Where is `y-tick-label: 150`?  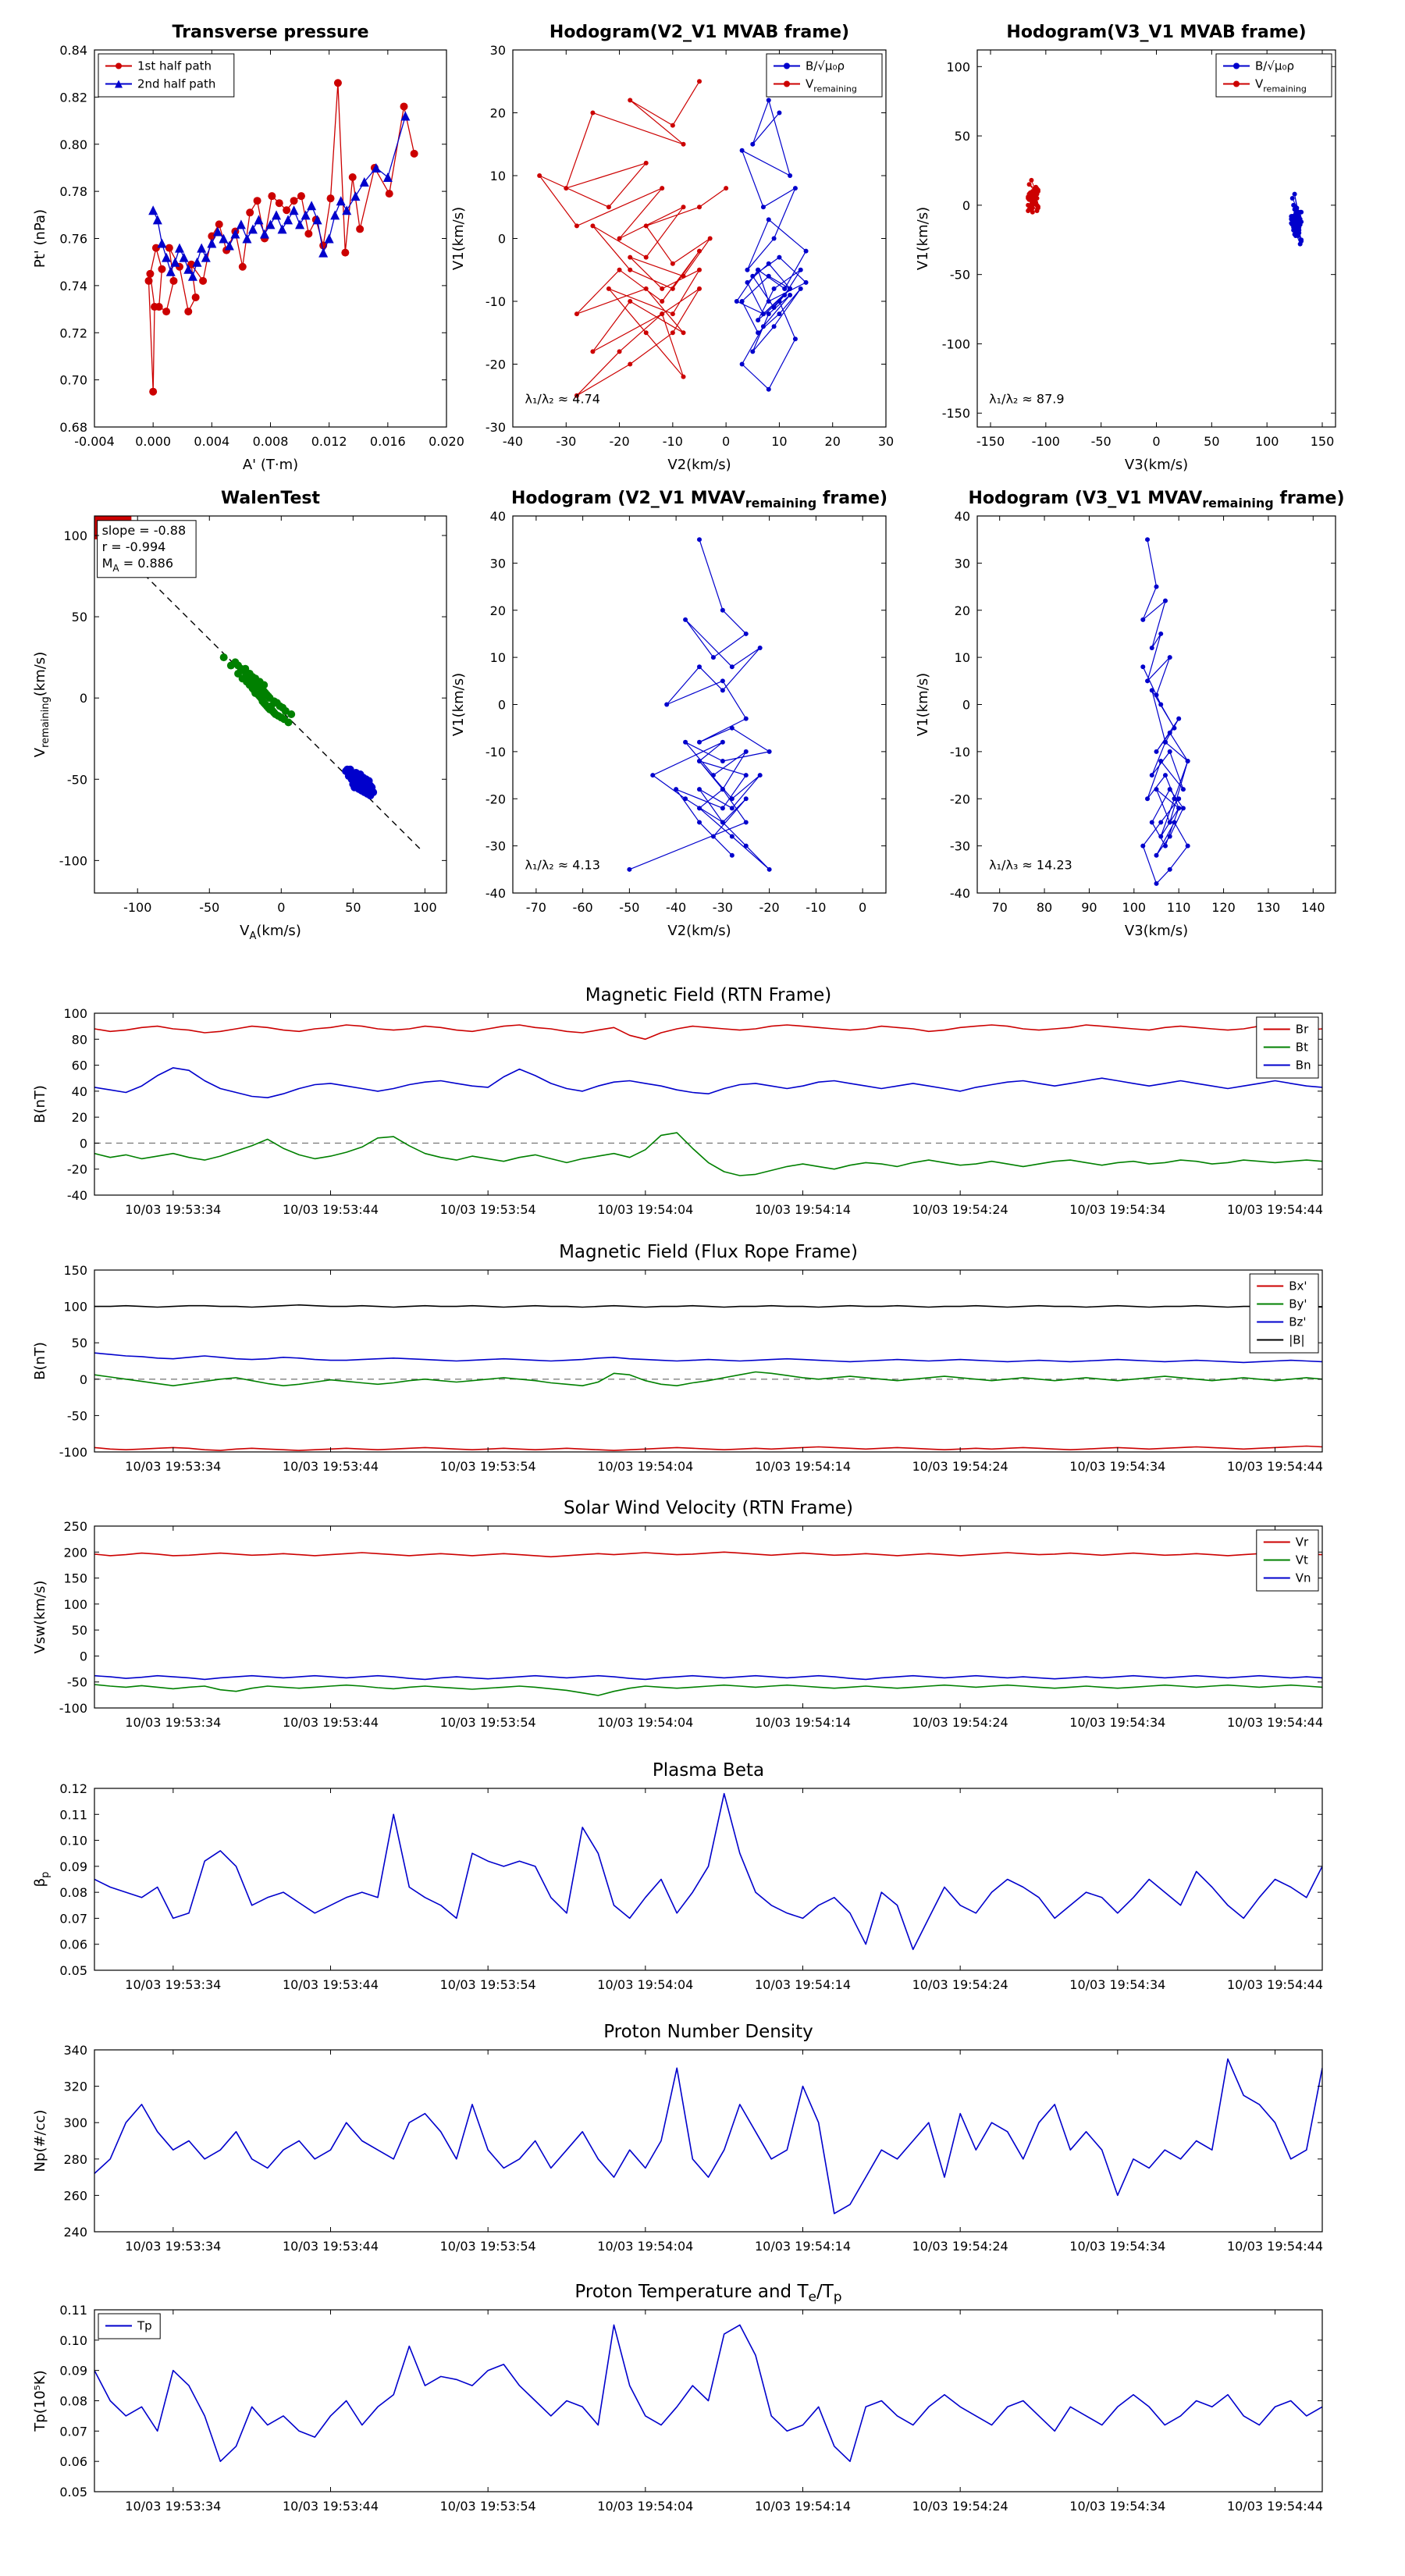
y-tick-label: 150 is located at coordinates (75, 1578).